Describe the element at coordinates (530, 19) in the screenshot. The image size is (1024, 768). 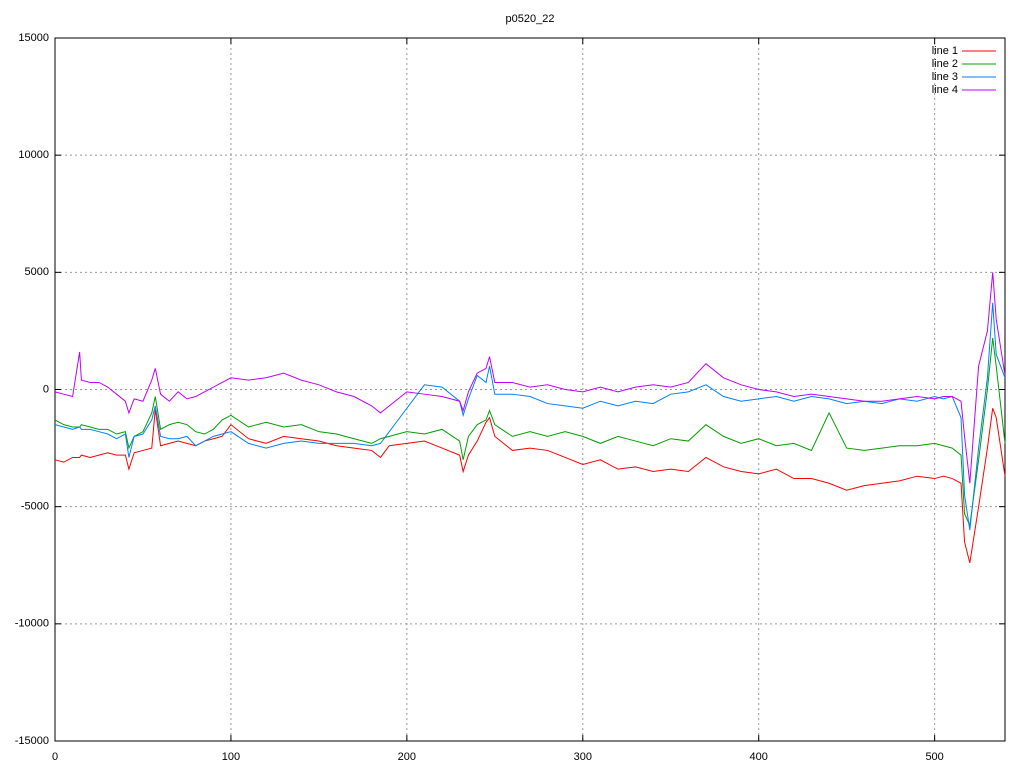
I see `chart-title: p0520_22` at that location.